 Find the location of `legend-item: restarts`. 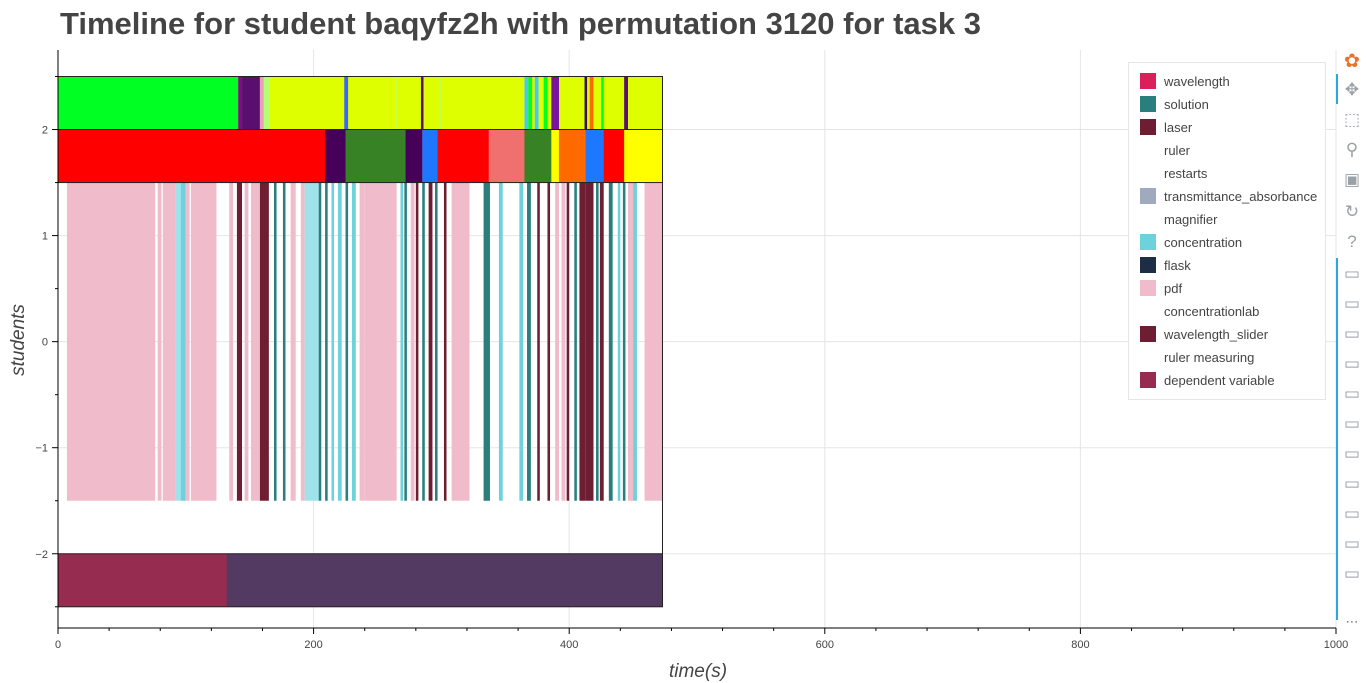

legend-item: restarts is located at coordinates (1173, 173).